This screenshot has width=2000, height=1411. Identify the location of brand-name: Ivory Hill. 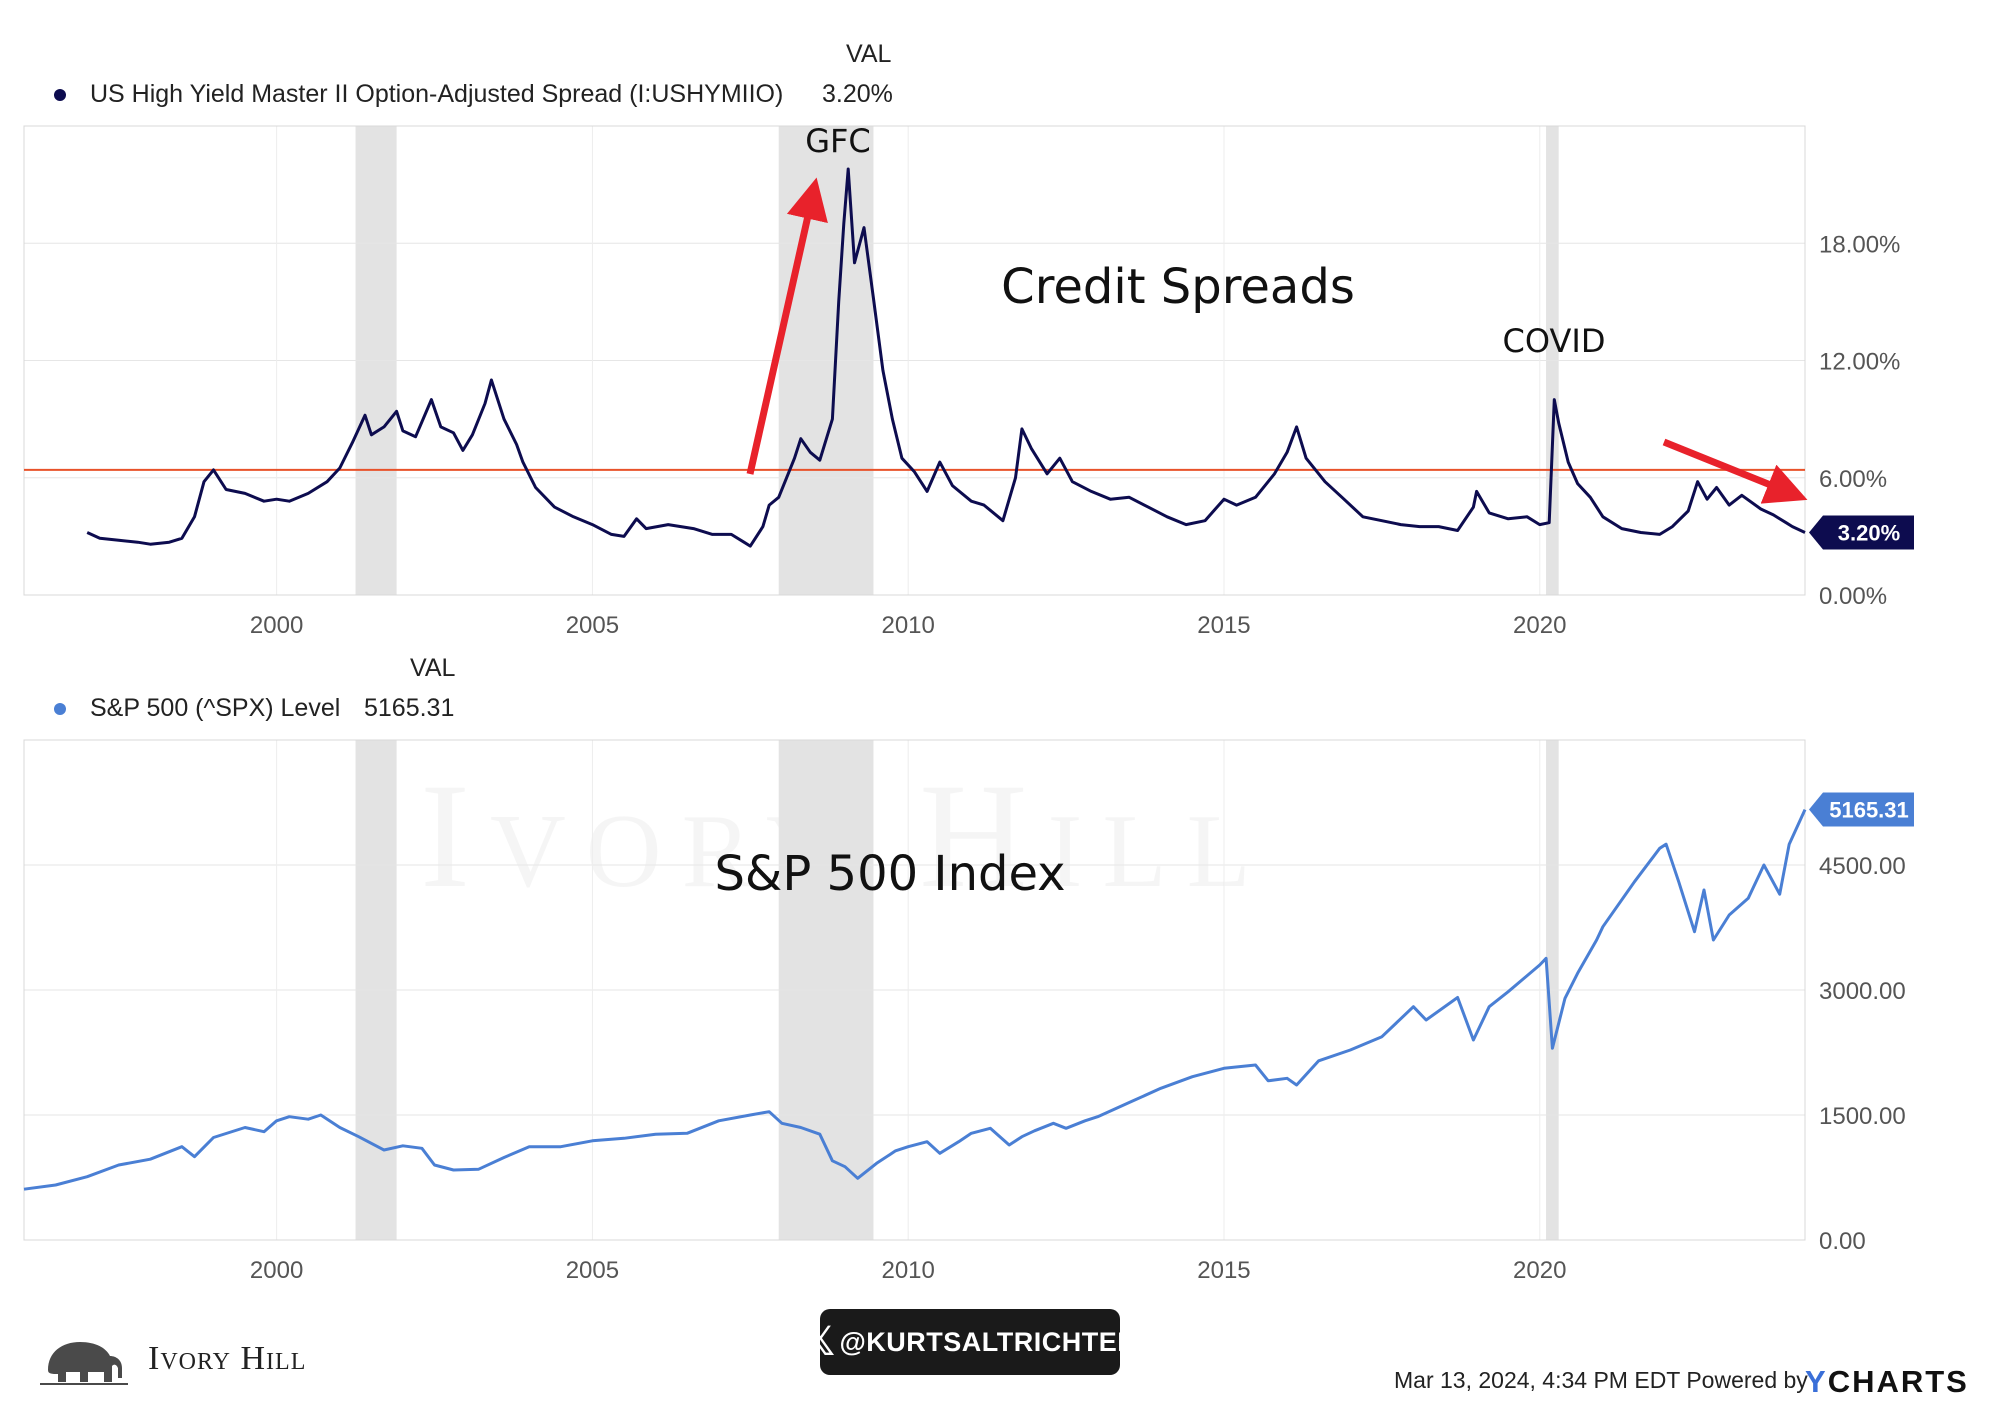
(227, 1358).